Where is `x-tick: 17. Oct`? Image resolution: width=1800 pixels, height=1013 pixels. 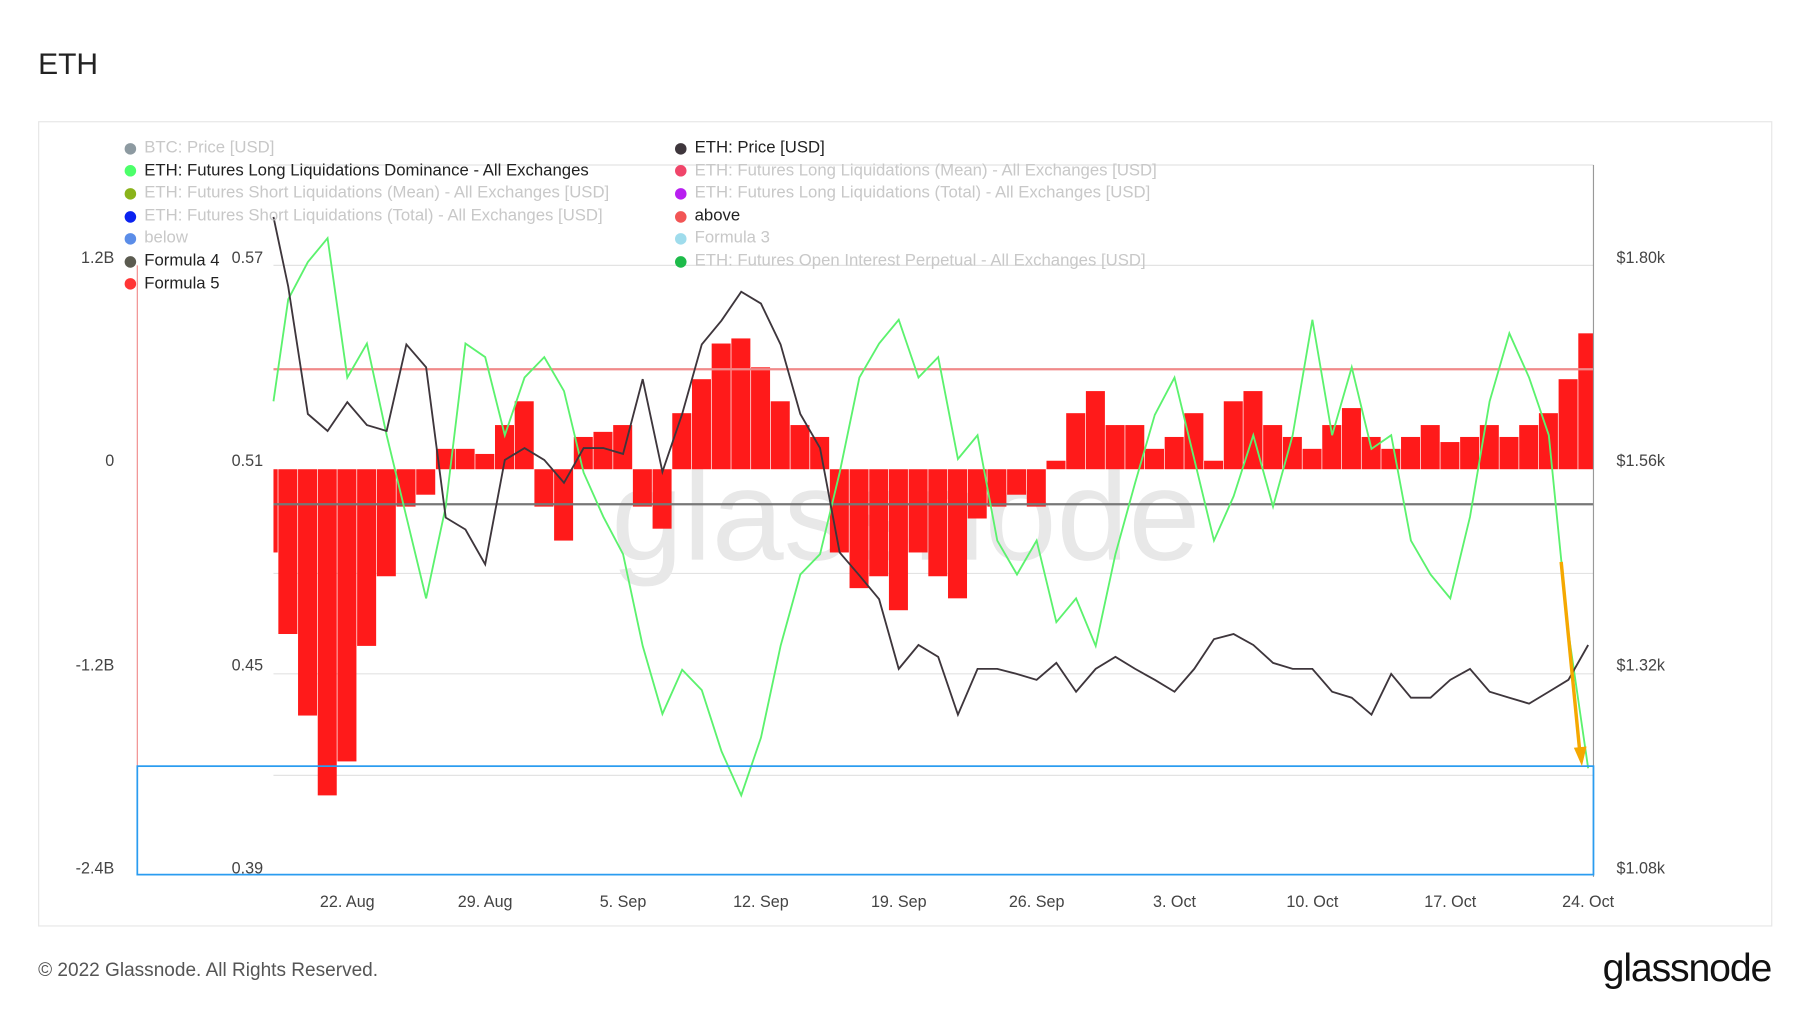 x-tick: 17. Oct is located at coordinates (1450, 902).